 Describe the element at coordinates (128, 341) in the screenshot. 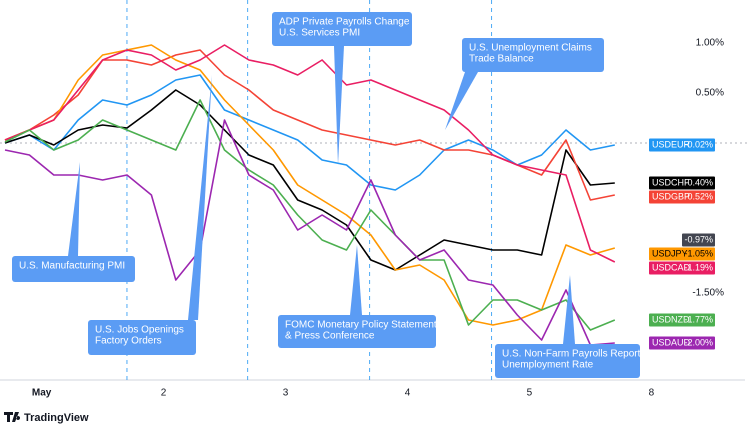

I see `callout-text: Factory Orders` at that location.